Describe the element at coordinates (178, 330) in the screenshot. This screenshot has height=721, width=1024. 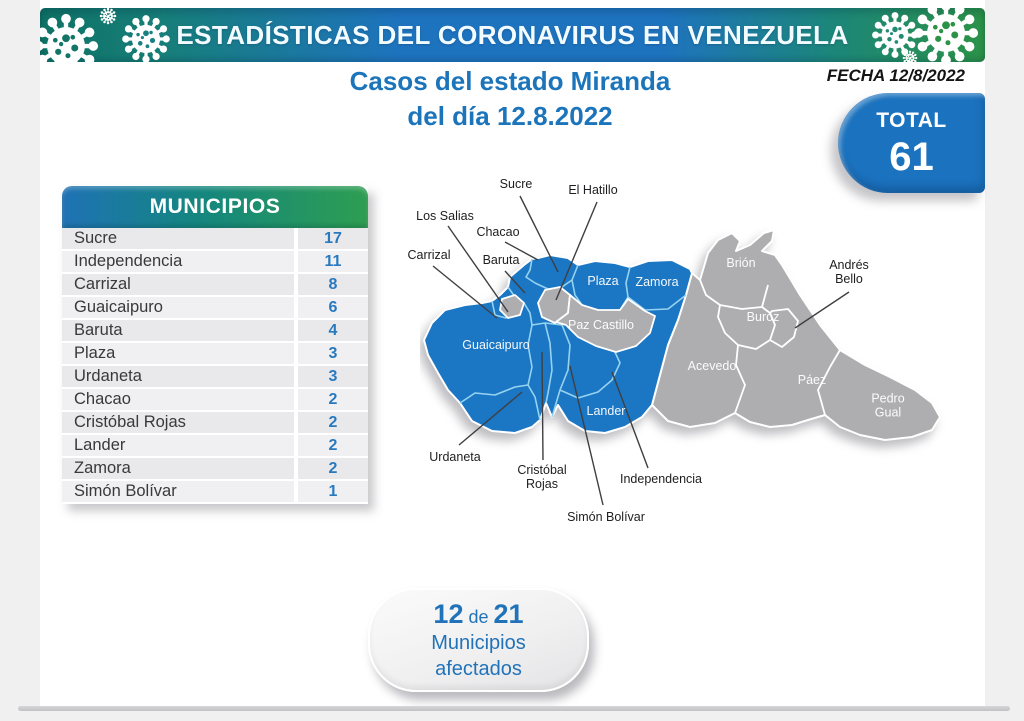
I see `municipality-name: Baruta` at that location.